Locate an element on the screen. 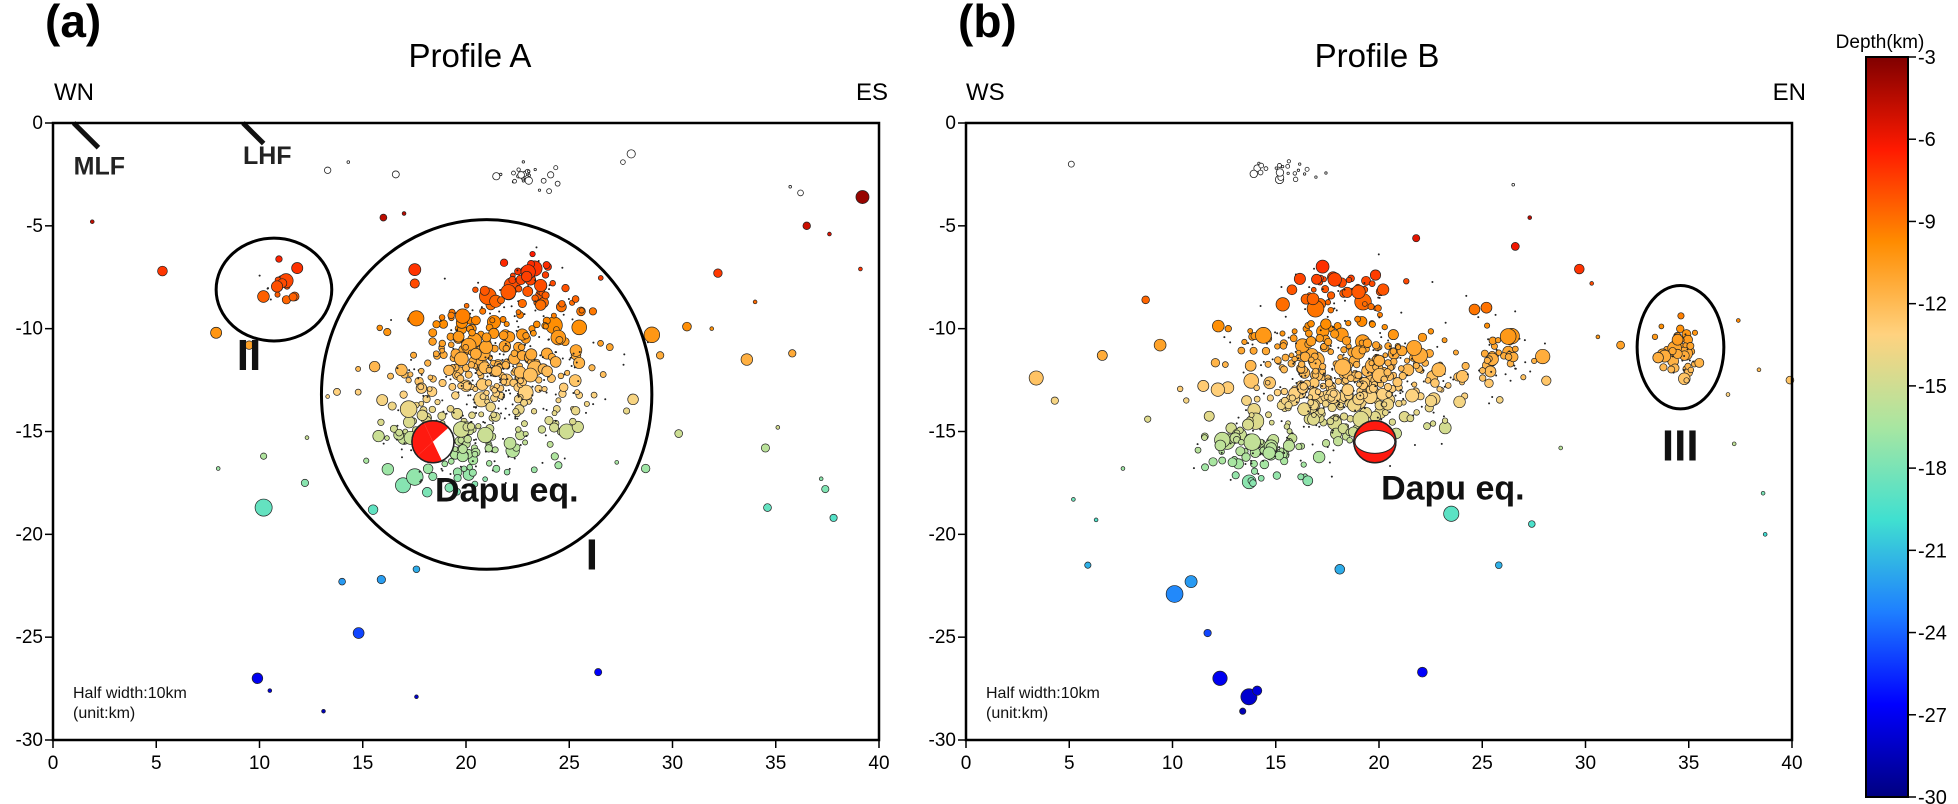 The width and height of the screenshot is (1958, 804). y-tick-label: 0 is located at coordinates (950, 123).